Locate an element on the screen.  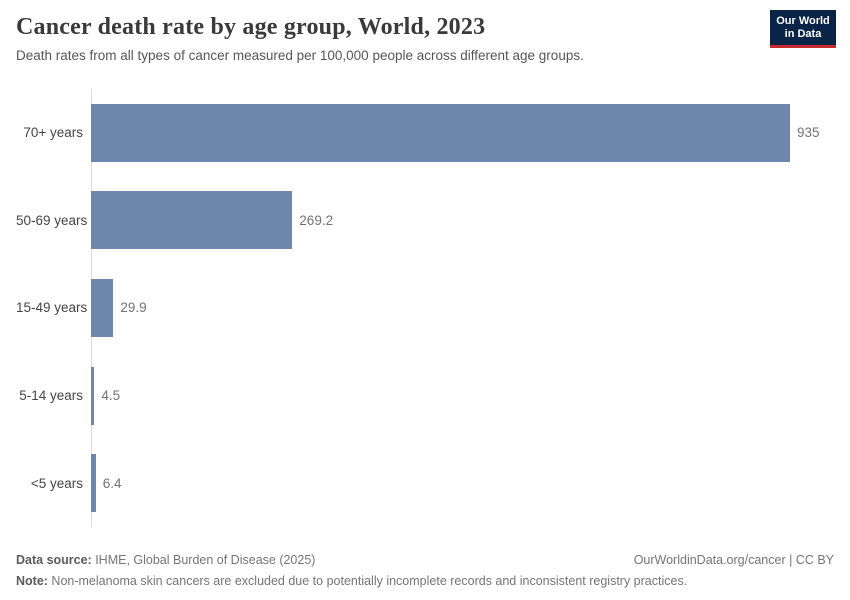
bar-area: 6.4 is located at coordinates (462, 483).